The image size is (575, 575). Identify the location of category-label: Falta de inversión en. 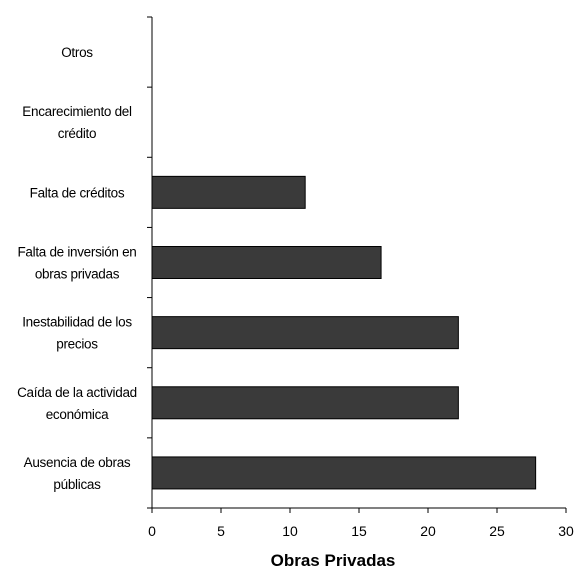
(76, 252).